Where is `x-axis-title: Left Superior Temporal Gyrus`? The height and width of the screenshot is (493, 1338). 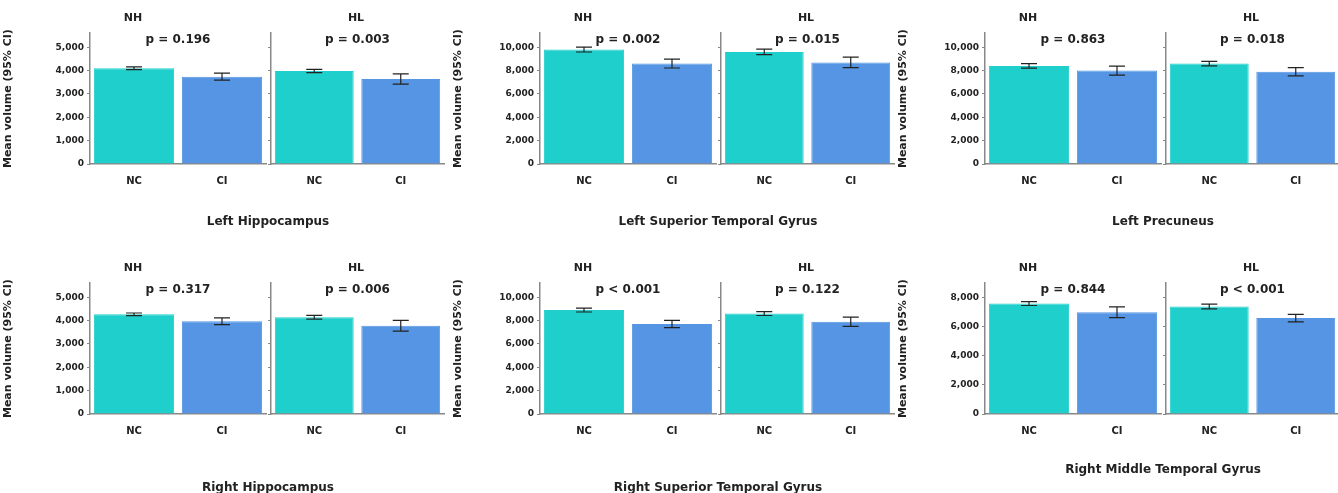
x-axis-title: Left Superior Temporal Gyrus is located at coordinates (718, 221).